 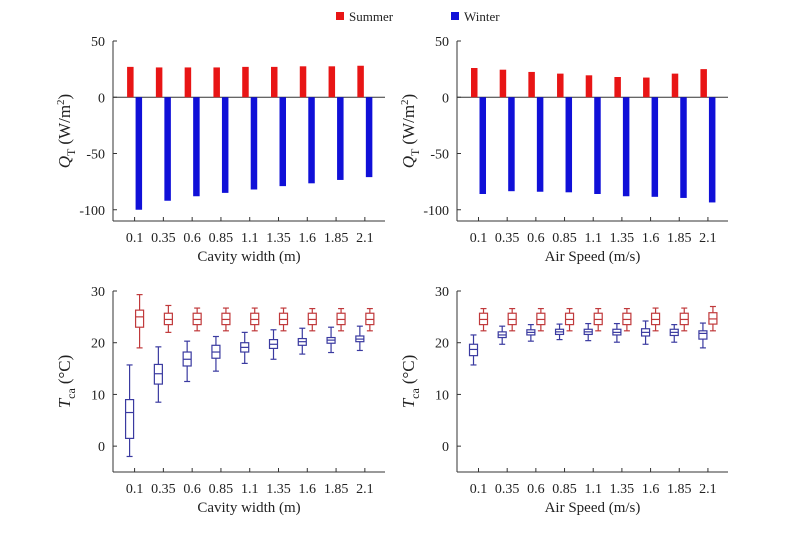 I want to click on y-tick-label: -100, so click(x=92, y=211).